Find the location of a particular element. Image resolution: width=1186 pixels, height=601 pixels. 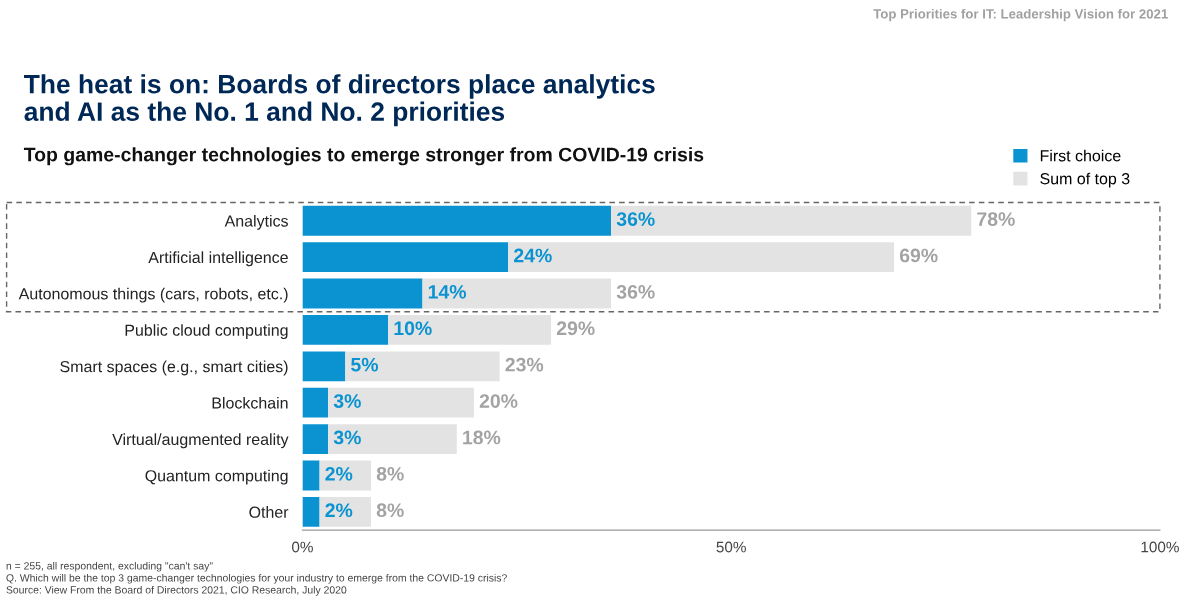

data-label: 10% is located at coordinates (413, 328).